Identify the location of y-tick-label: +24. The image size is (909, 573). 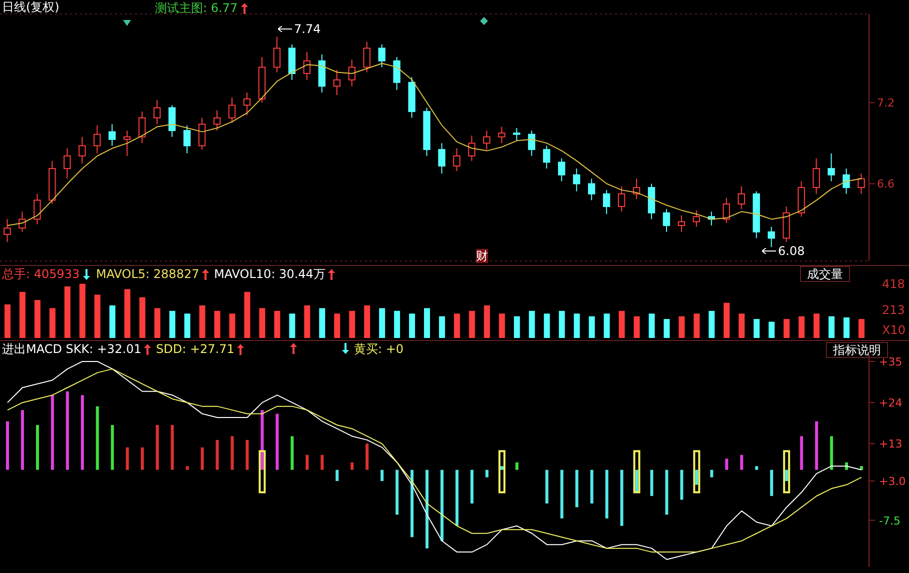
(890, 403).